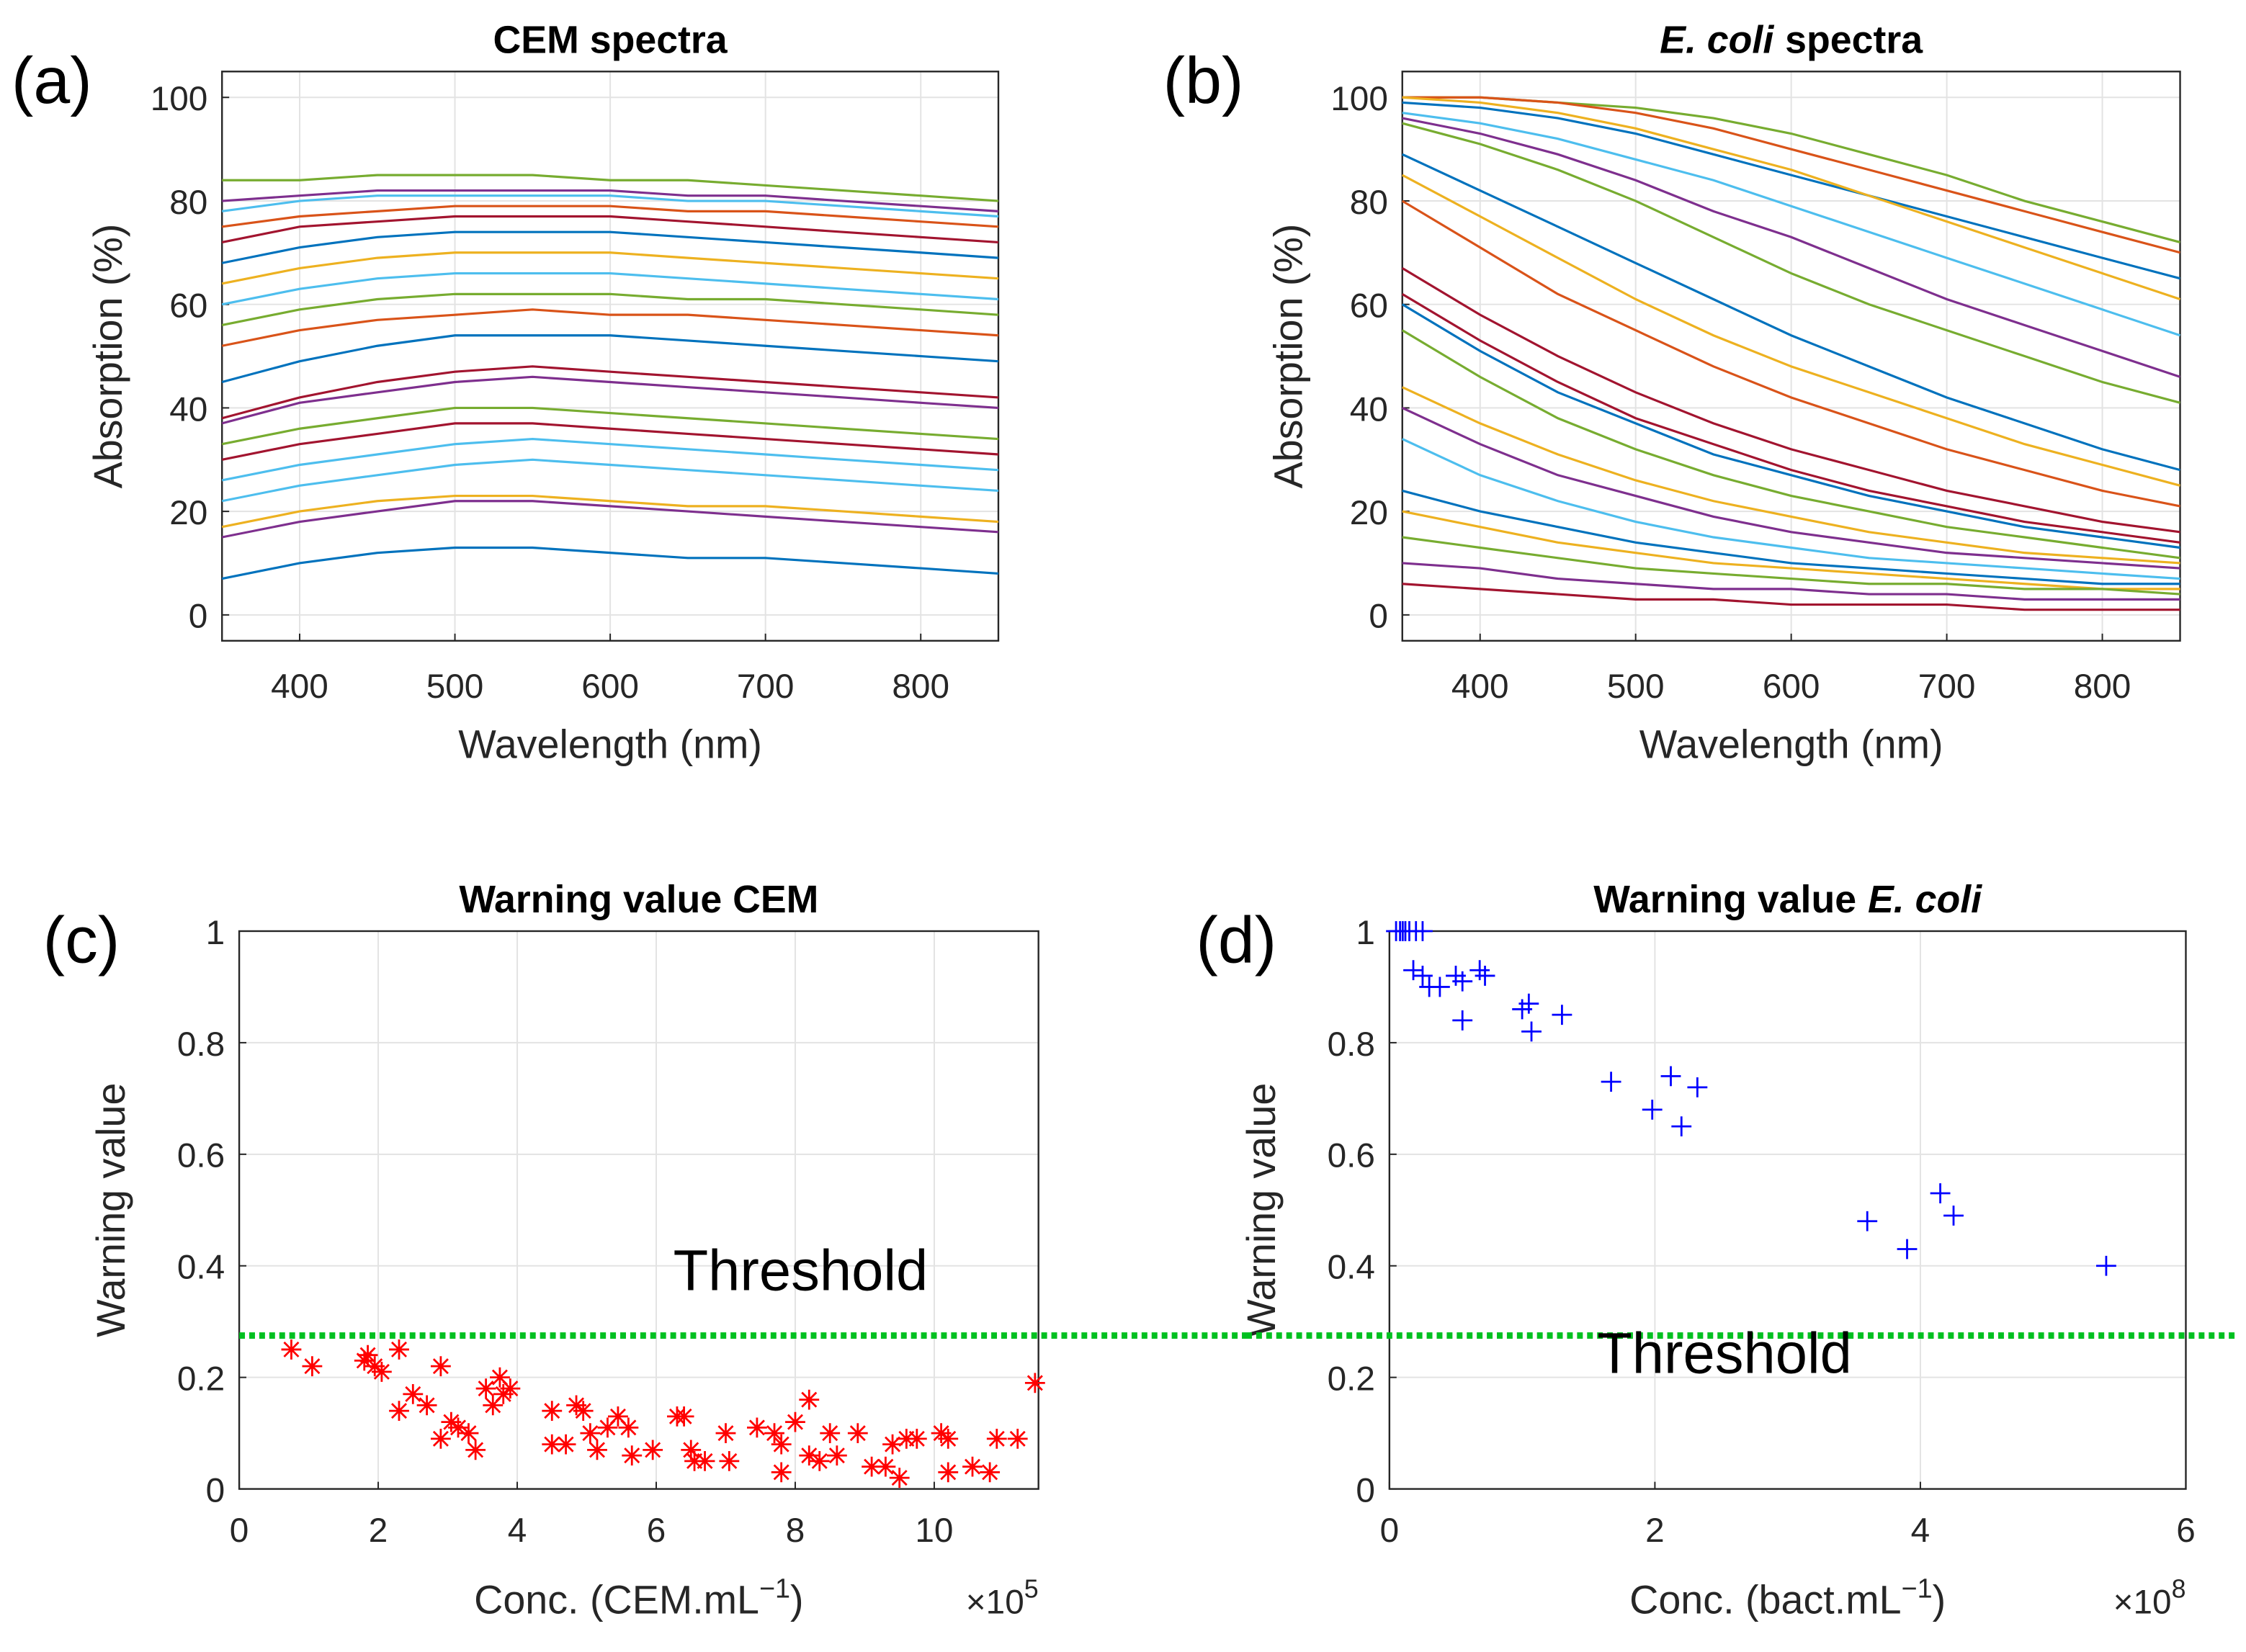 This screenshot has height=1652, width=2246. Describe the element at coordinates (201, 1044) in the screenshot. I see `y-tick-label: 0.8` at that location.